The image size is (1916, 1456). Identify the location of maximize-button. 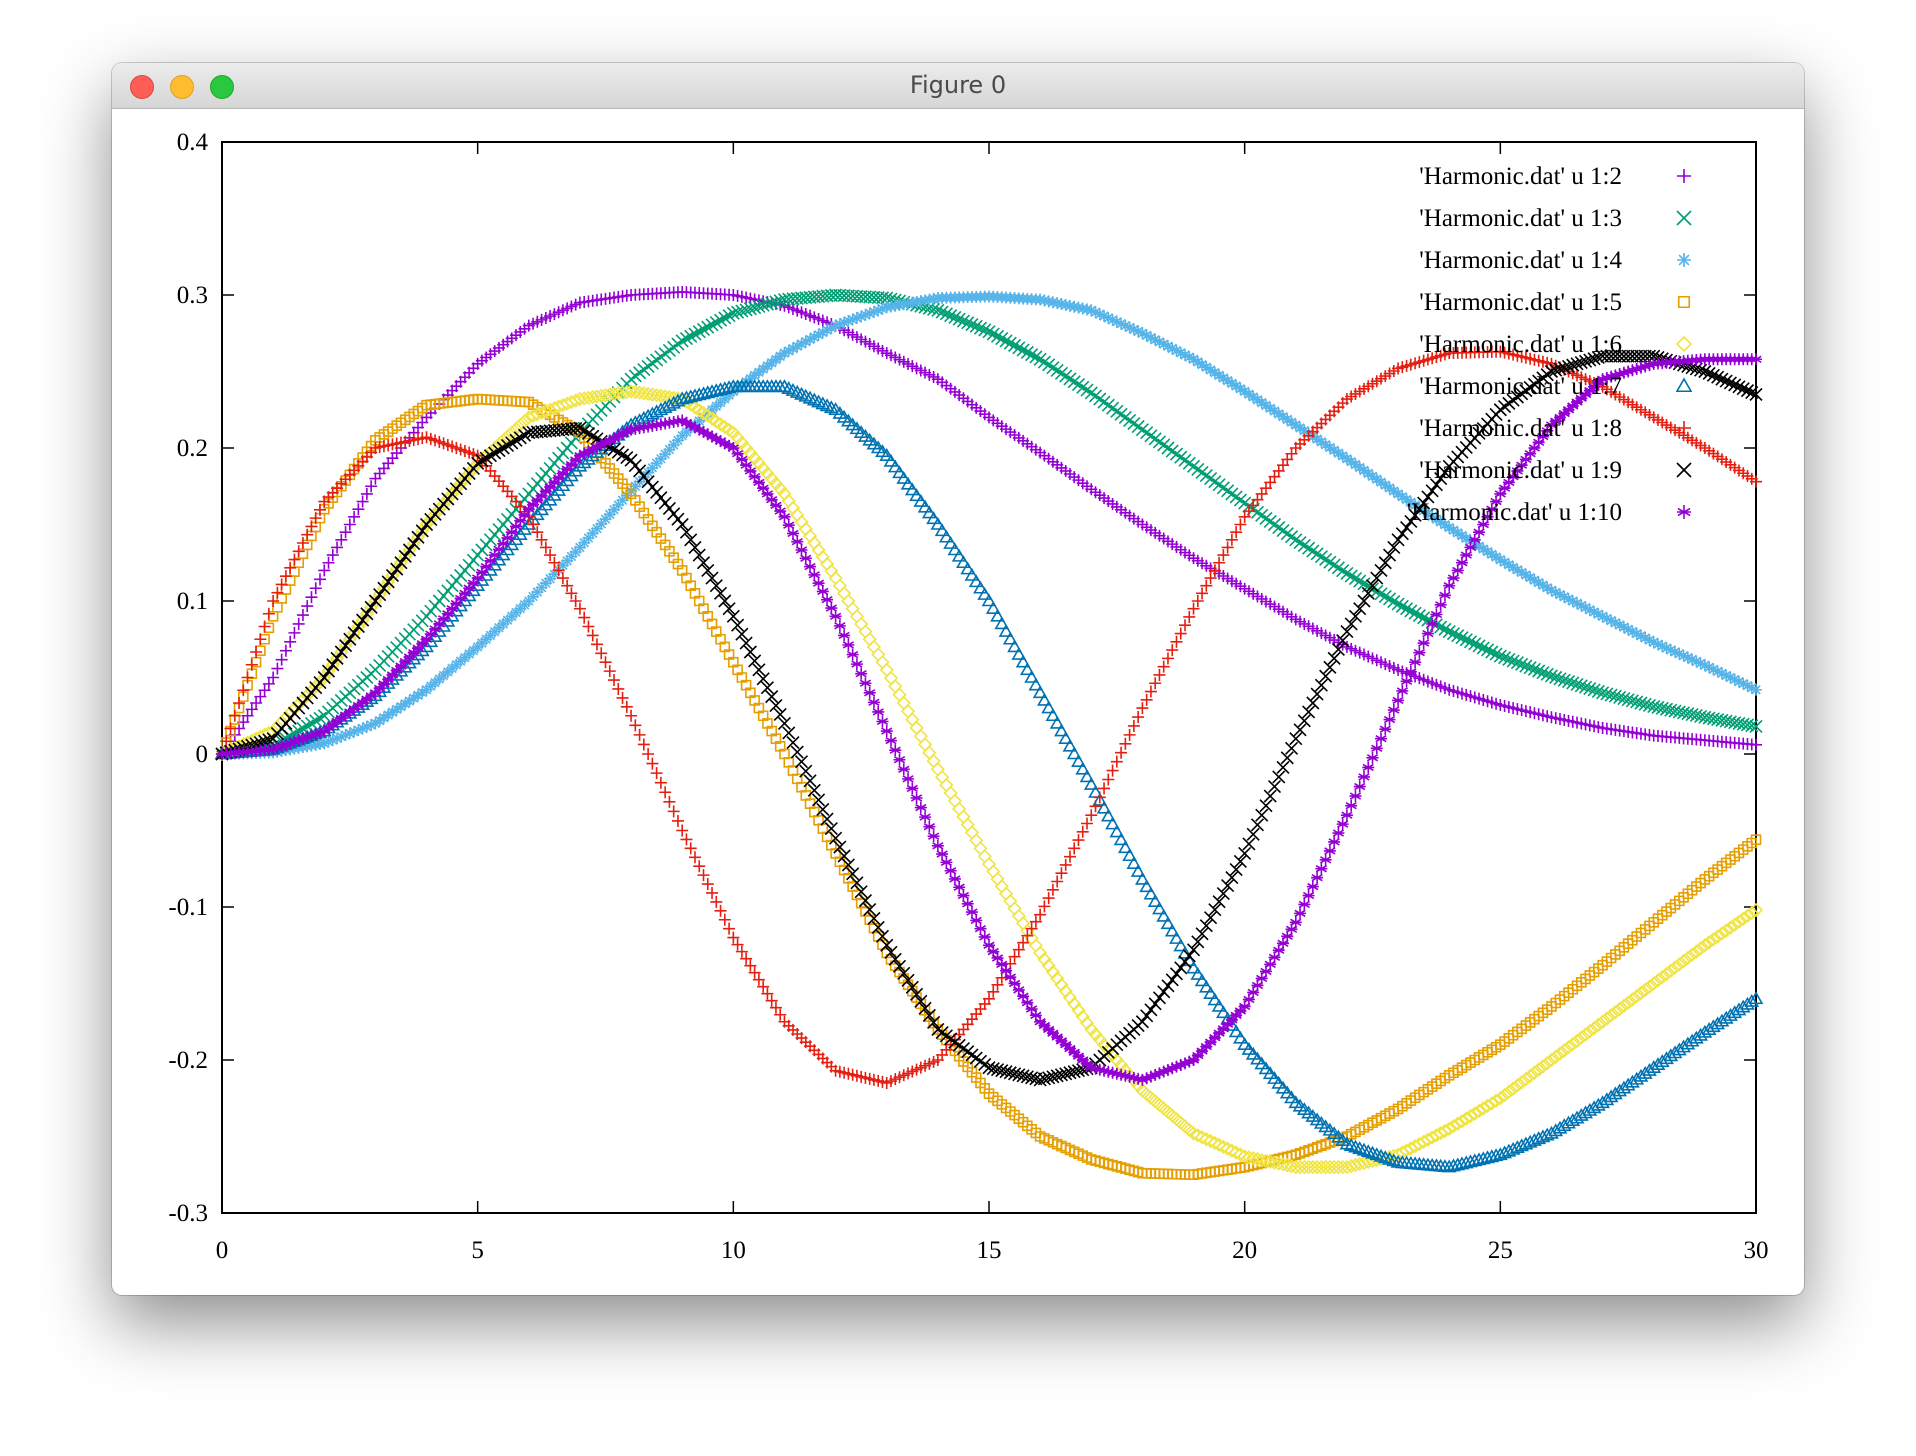
(222, 87).